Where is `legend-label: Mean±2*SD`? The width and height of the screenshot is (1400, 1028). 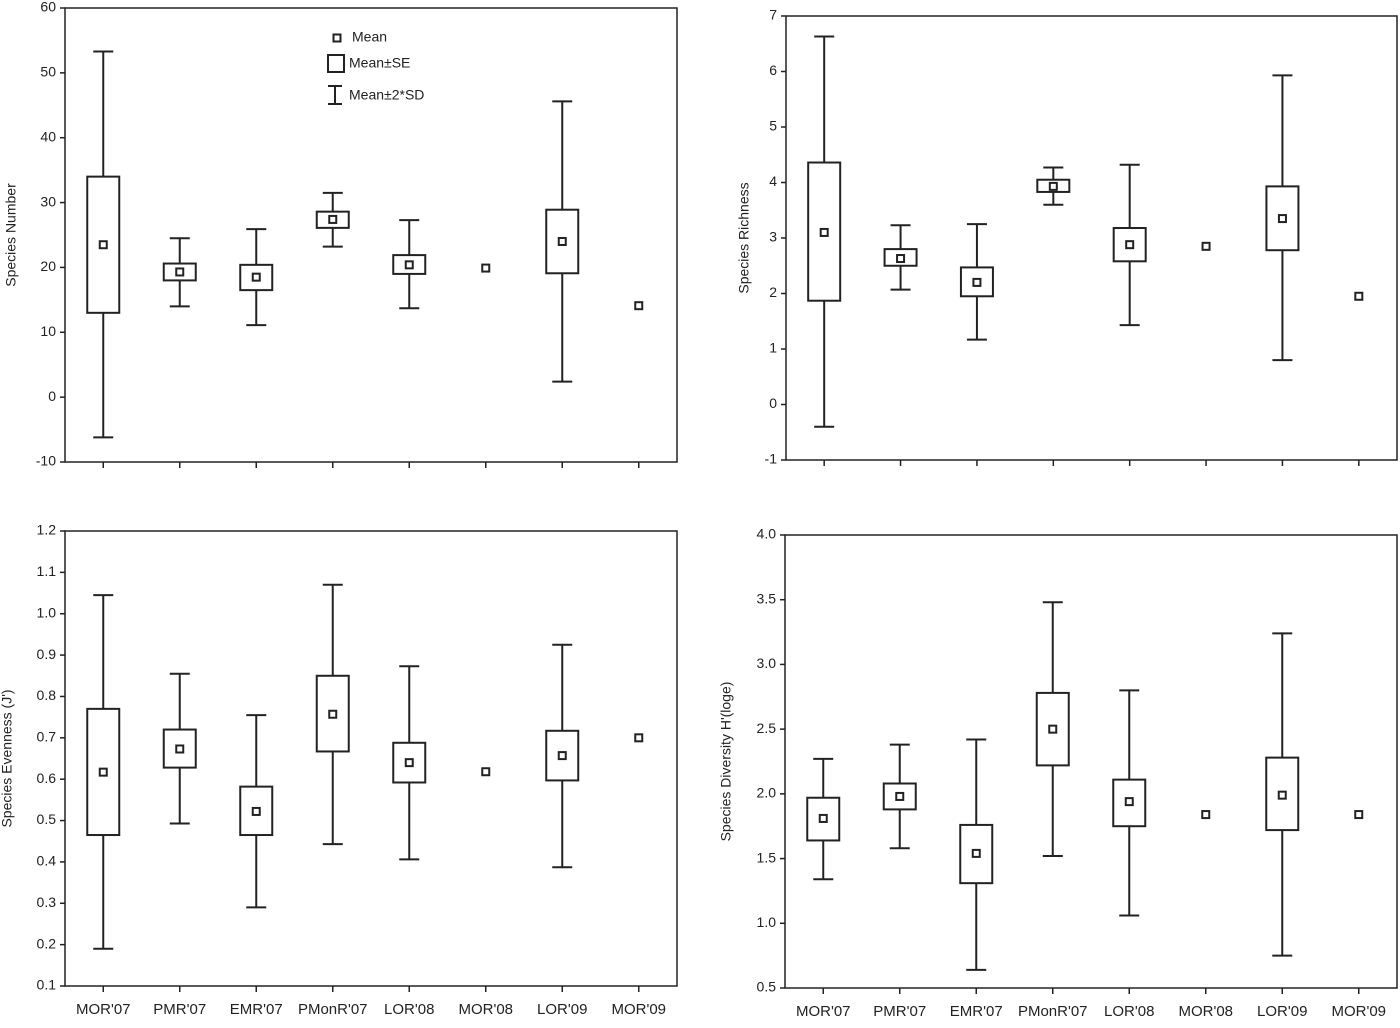 legend-label: Mean±2*SD is located at coordinates (386, 95).